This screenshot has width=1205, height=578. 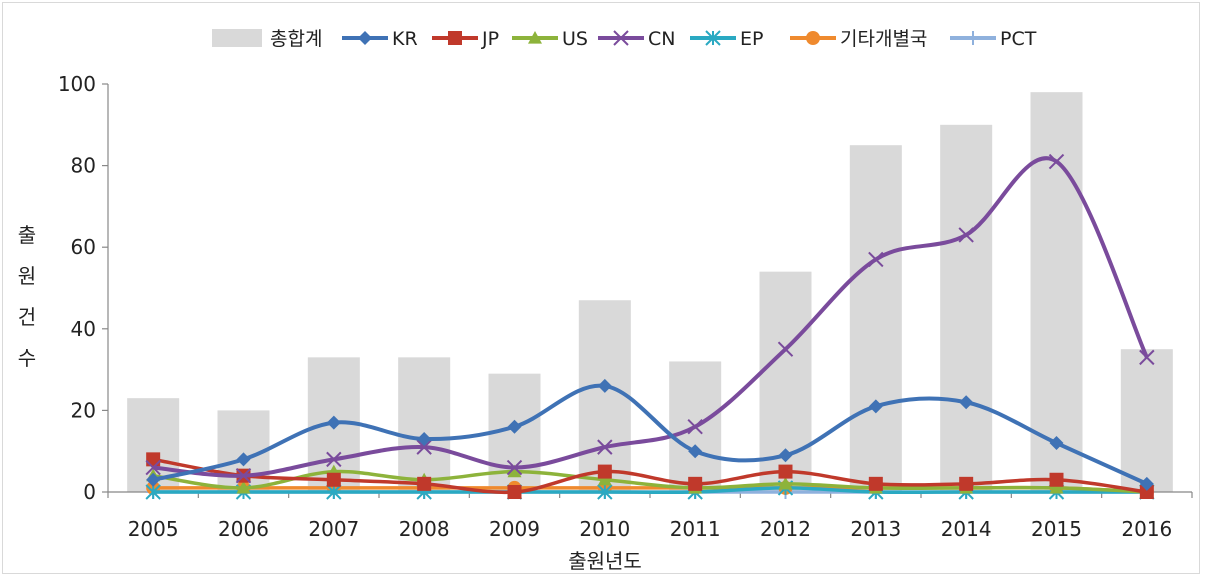 I want to click on x-tick-label: 2014, so click(x=966, y=529).